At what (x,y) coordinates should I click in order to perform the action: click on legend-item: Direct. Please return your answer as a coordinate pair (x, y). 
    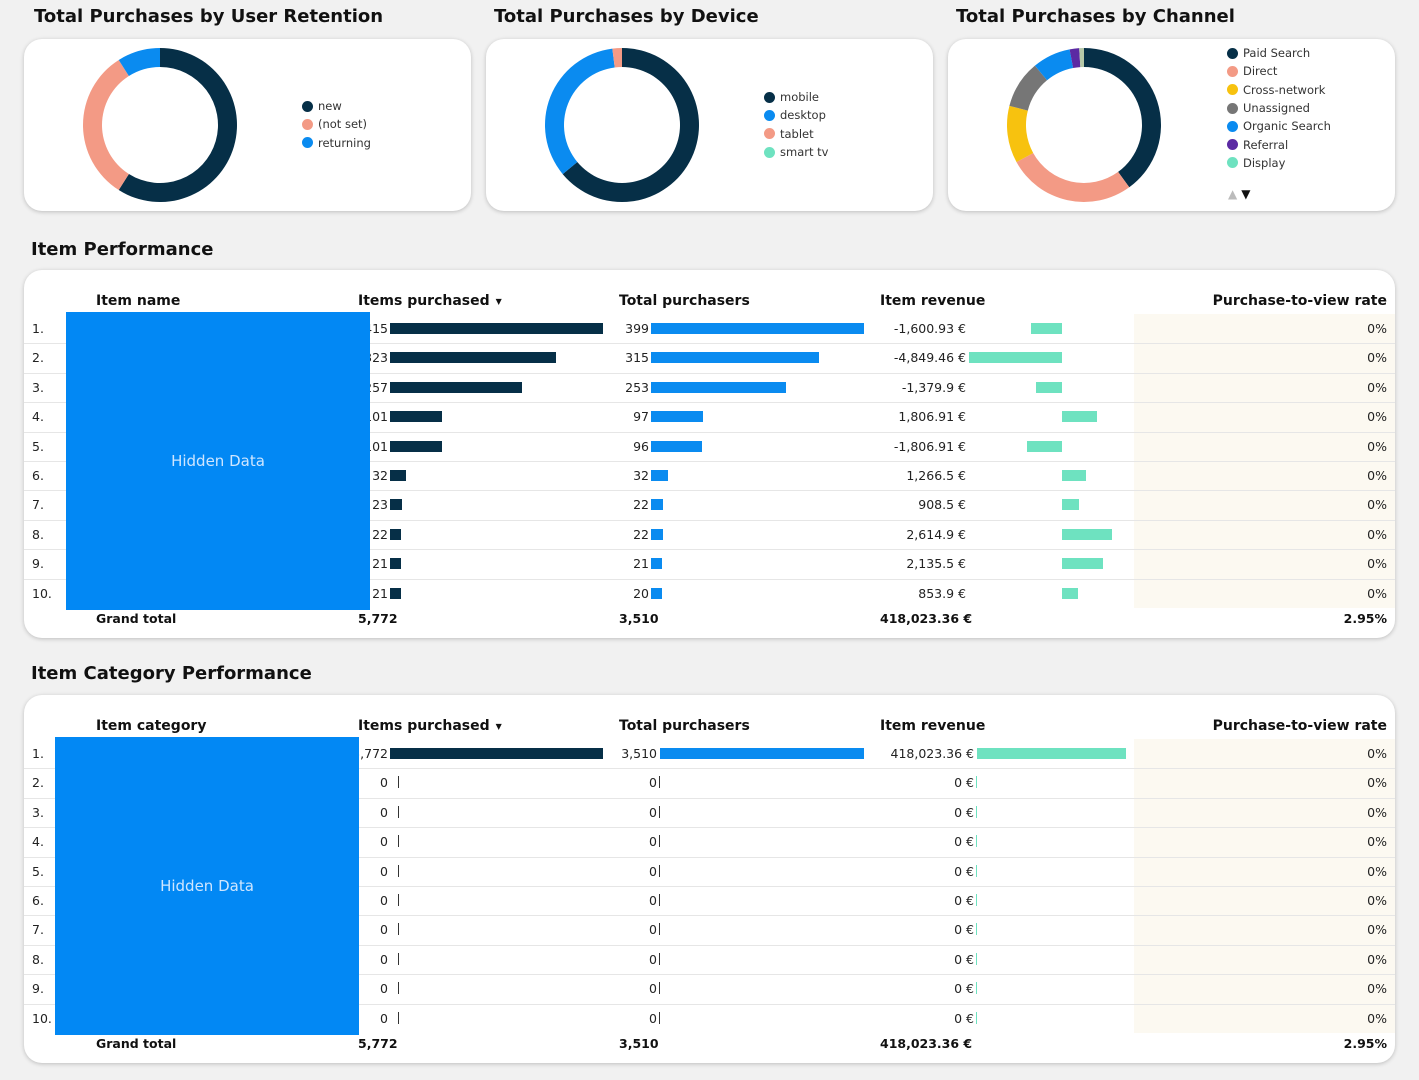
    Looking at the image, I should click on (1279, 71).